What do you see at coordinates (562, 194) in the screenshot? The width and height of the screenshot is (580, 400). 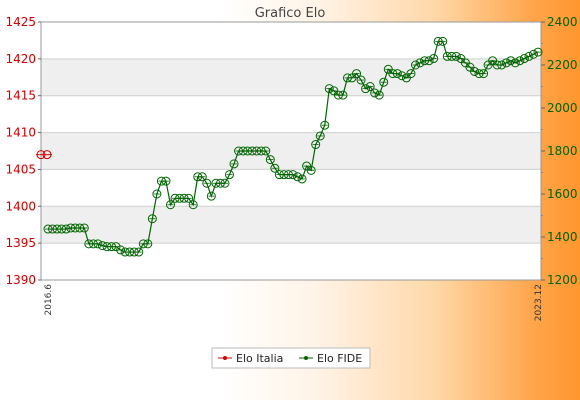 I see `right-tick-label: 1600` at bounding box center [562, 194].